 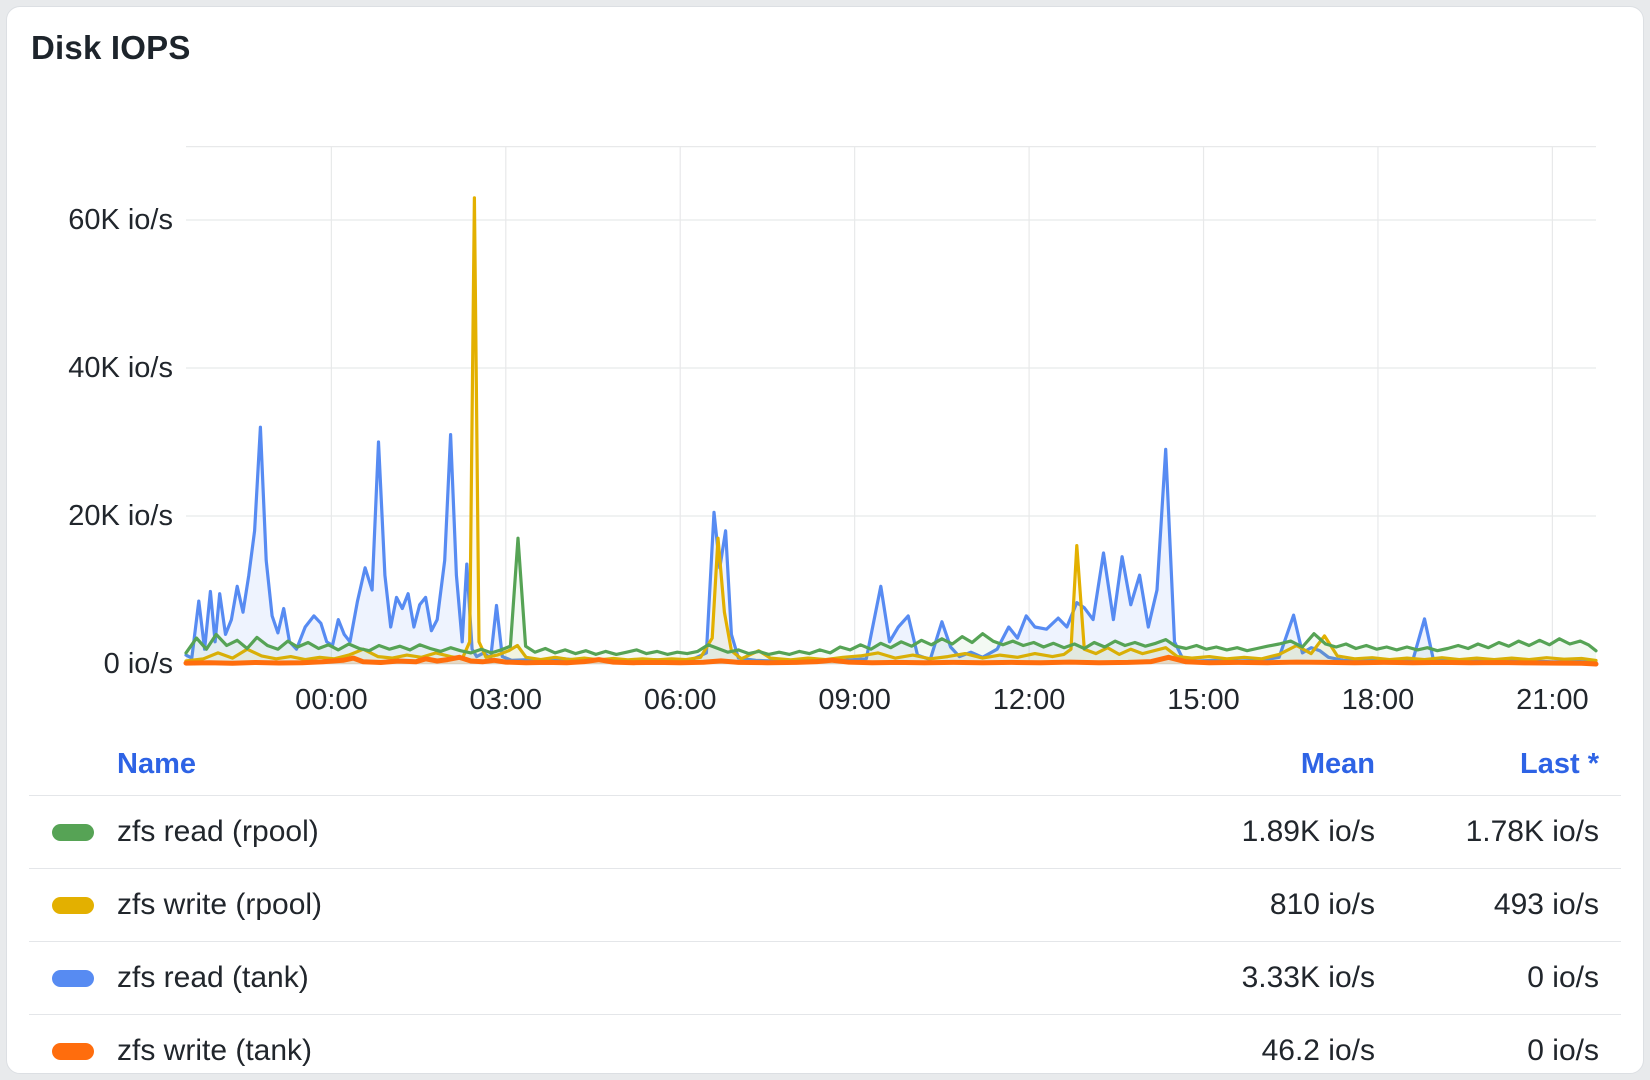 I want to click on y-tick-label-20k-io-s: 20K io/s, so click(x=120, y=516).